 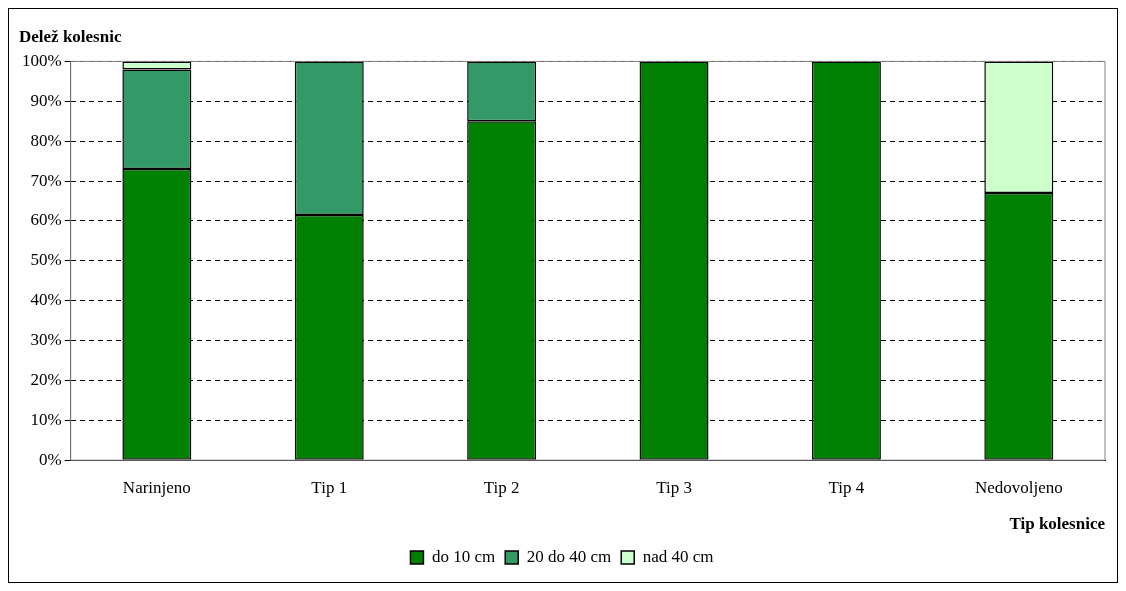 What do you see at coordinates (846, 487) in the screenshot?
I see `x-tick-label: Tip 4` at bounding box center [846, 487].